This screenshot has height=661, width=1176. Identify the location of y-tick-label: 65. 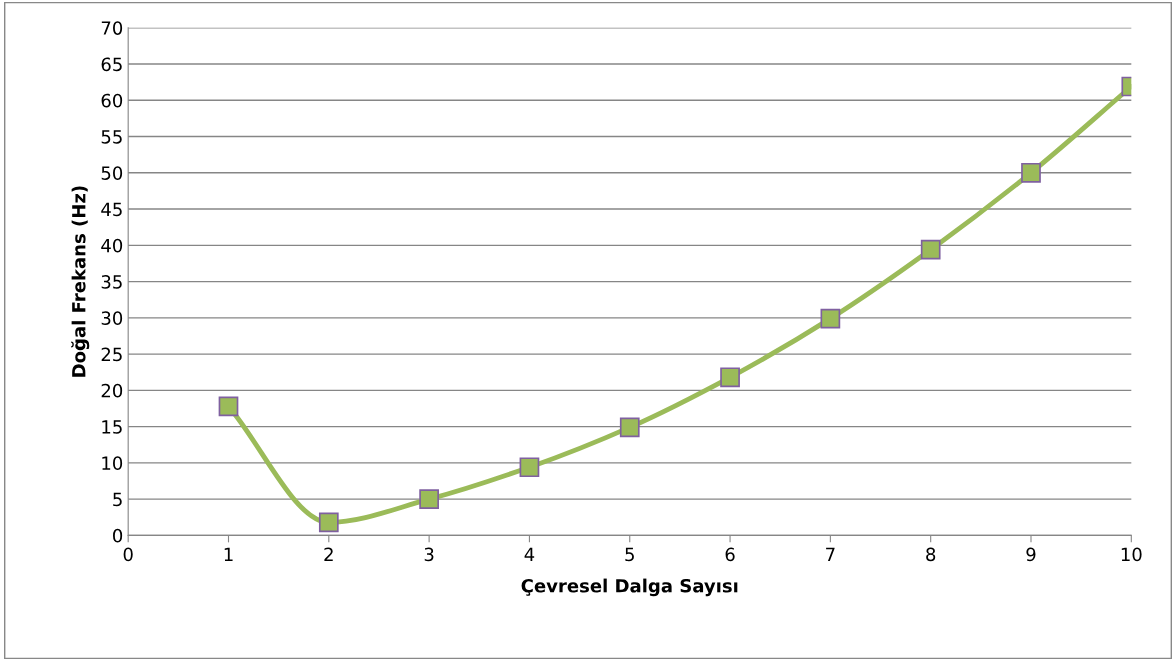
(111, 64).